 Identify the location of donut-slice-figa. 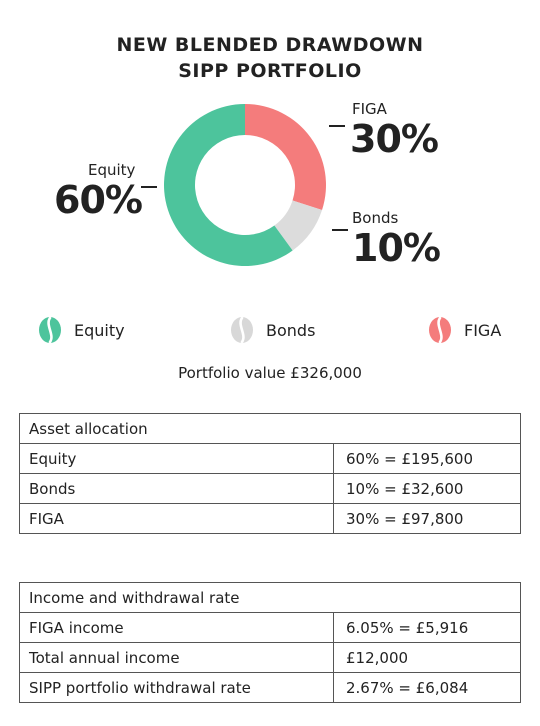
(286, 157).